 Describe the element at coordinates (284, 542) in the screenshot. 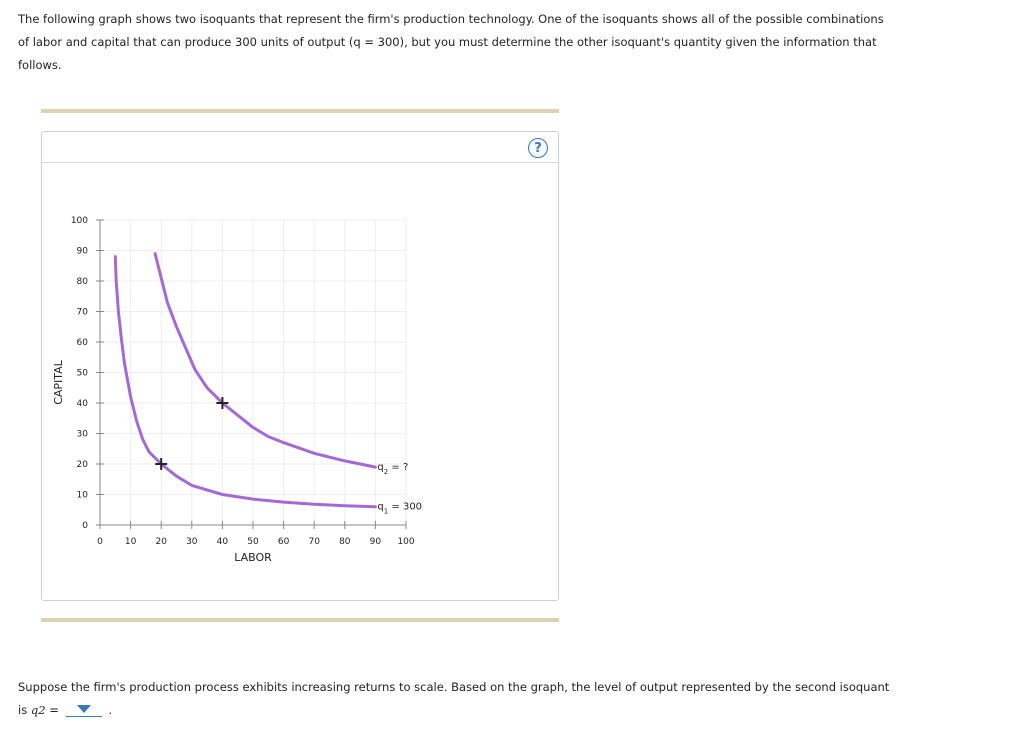

I see `x-tick-label: 60` at that location.